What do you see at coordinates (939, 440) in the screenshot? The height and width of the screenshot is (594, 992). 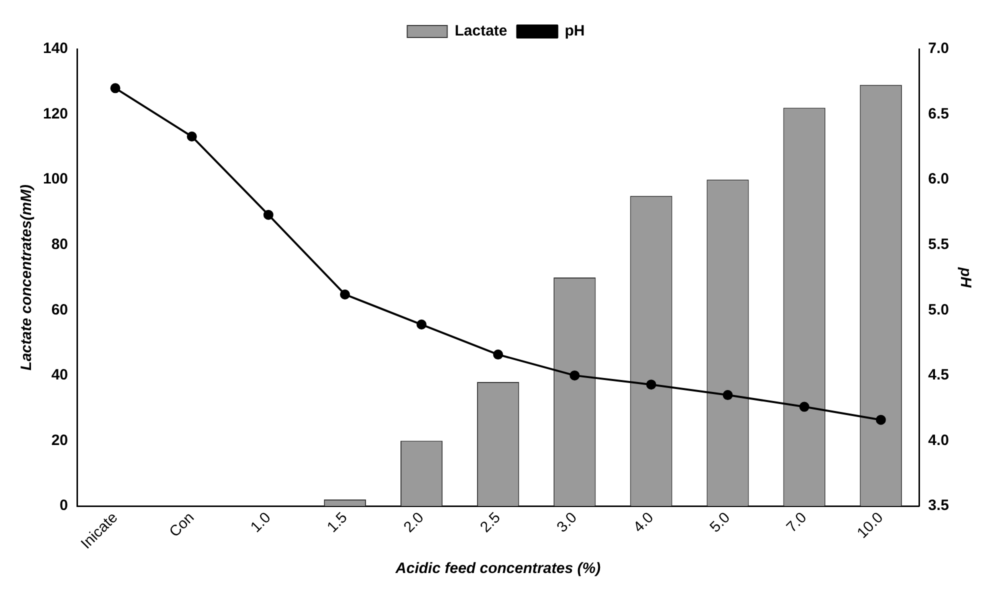 I see `y2-tick-label: 4.0` at bounding box center [939, 440].